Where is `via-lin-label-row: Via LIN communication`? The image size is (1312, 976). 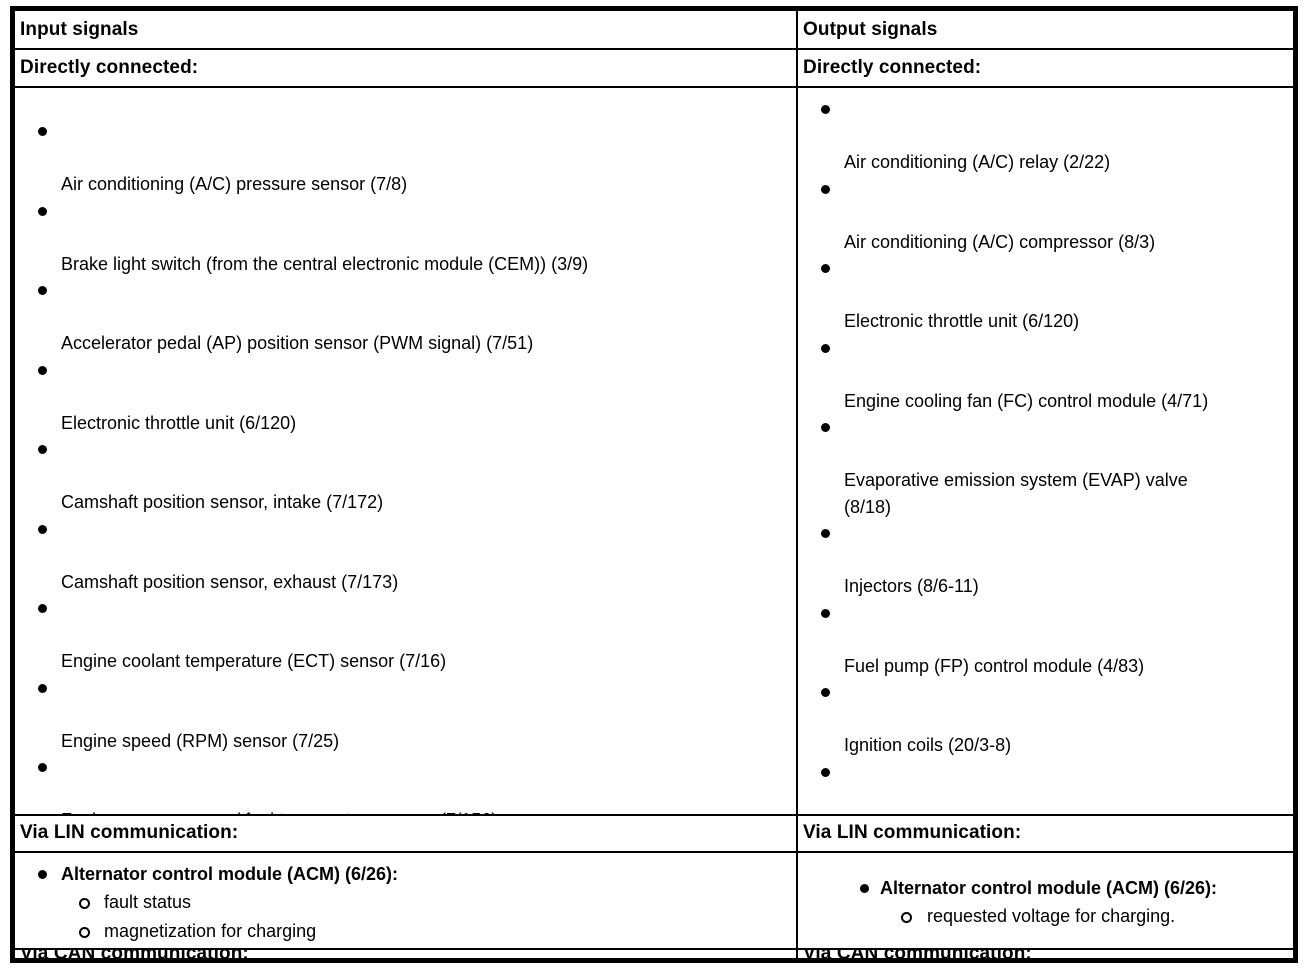 via-lin-label-row: Via LIN communication is located at coordinates (654, 832).